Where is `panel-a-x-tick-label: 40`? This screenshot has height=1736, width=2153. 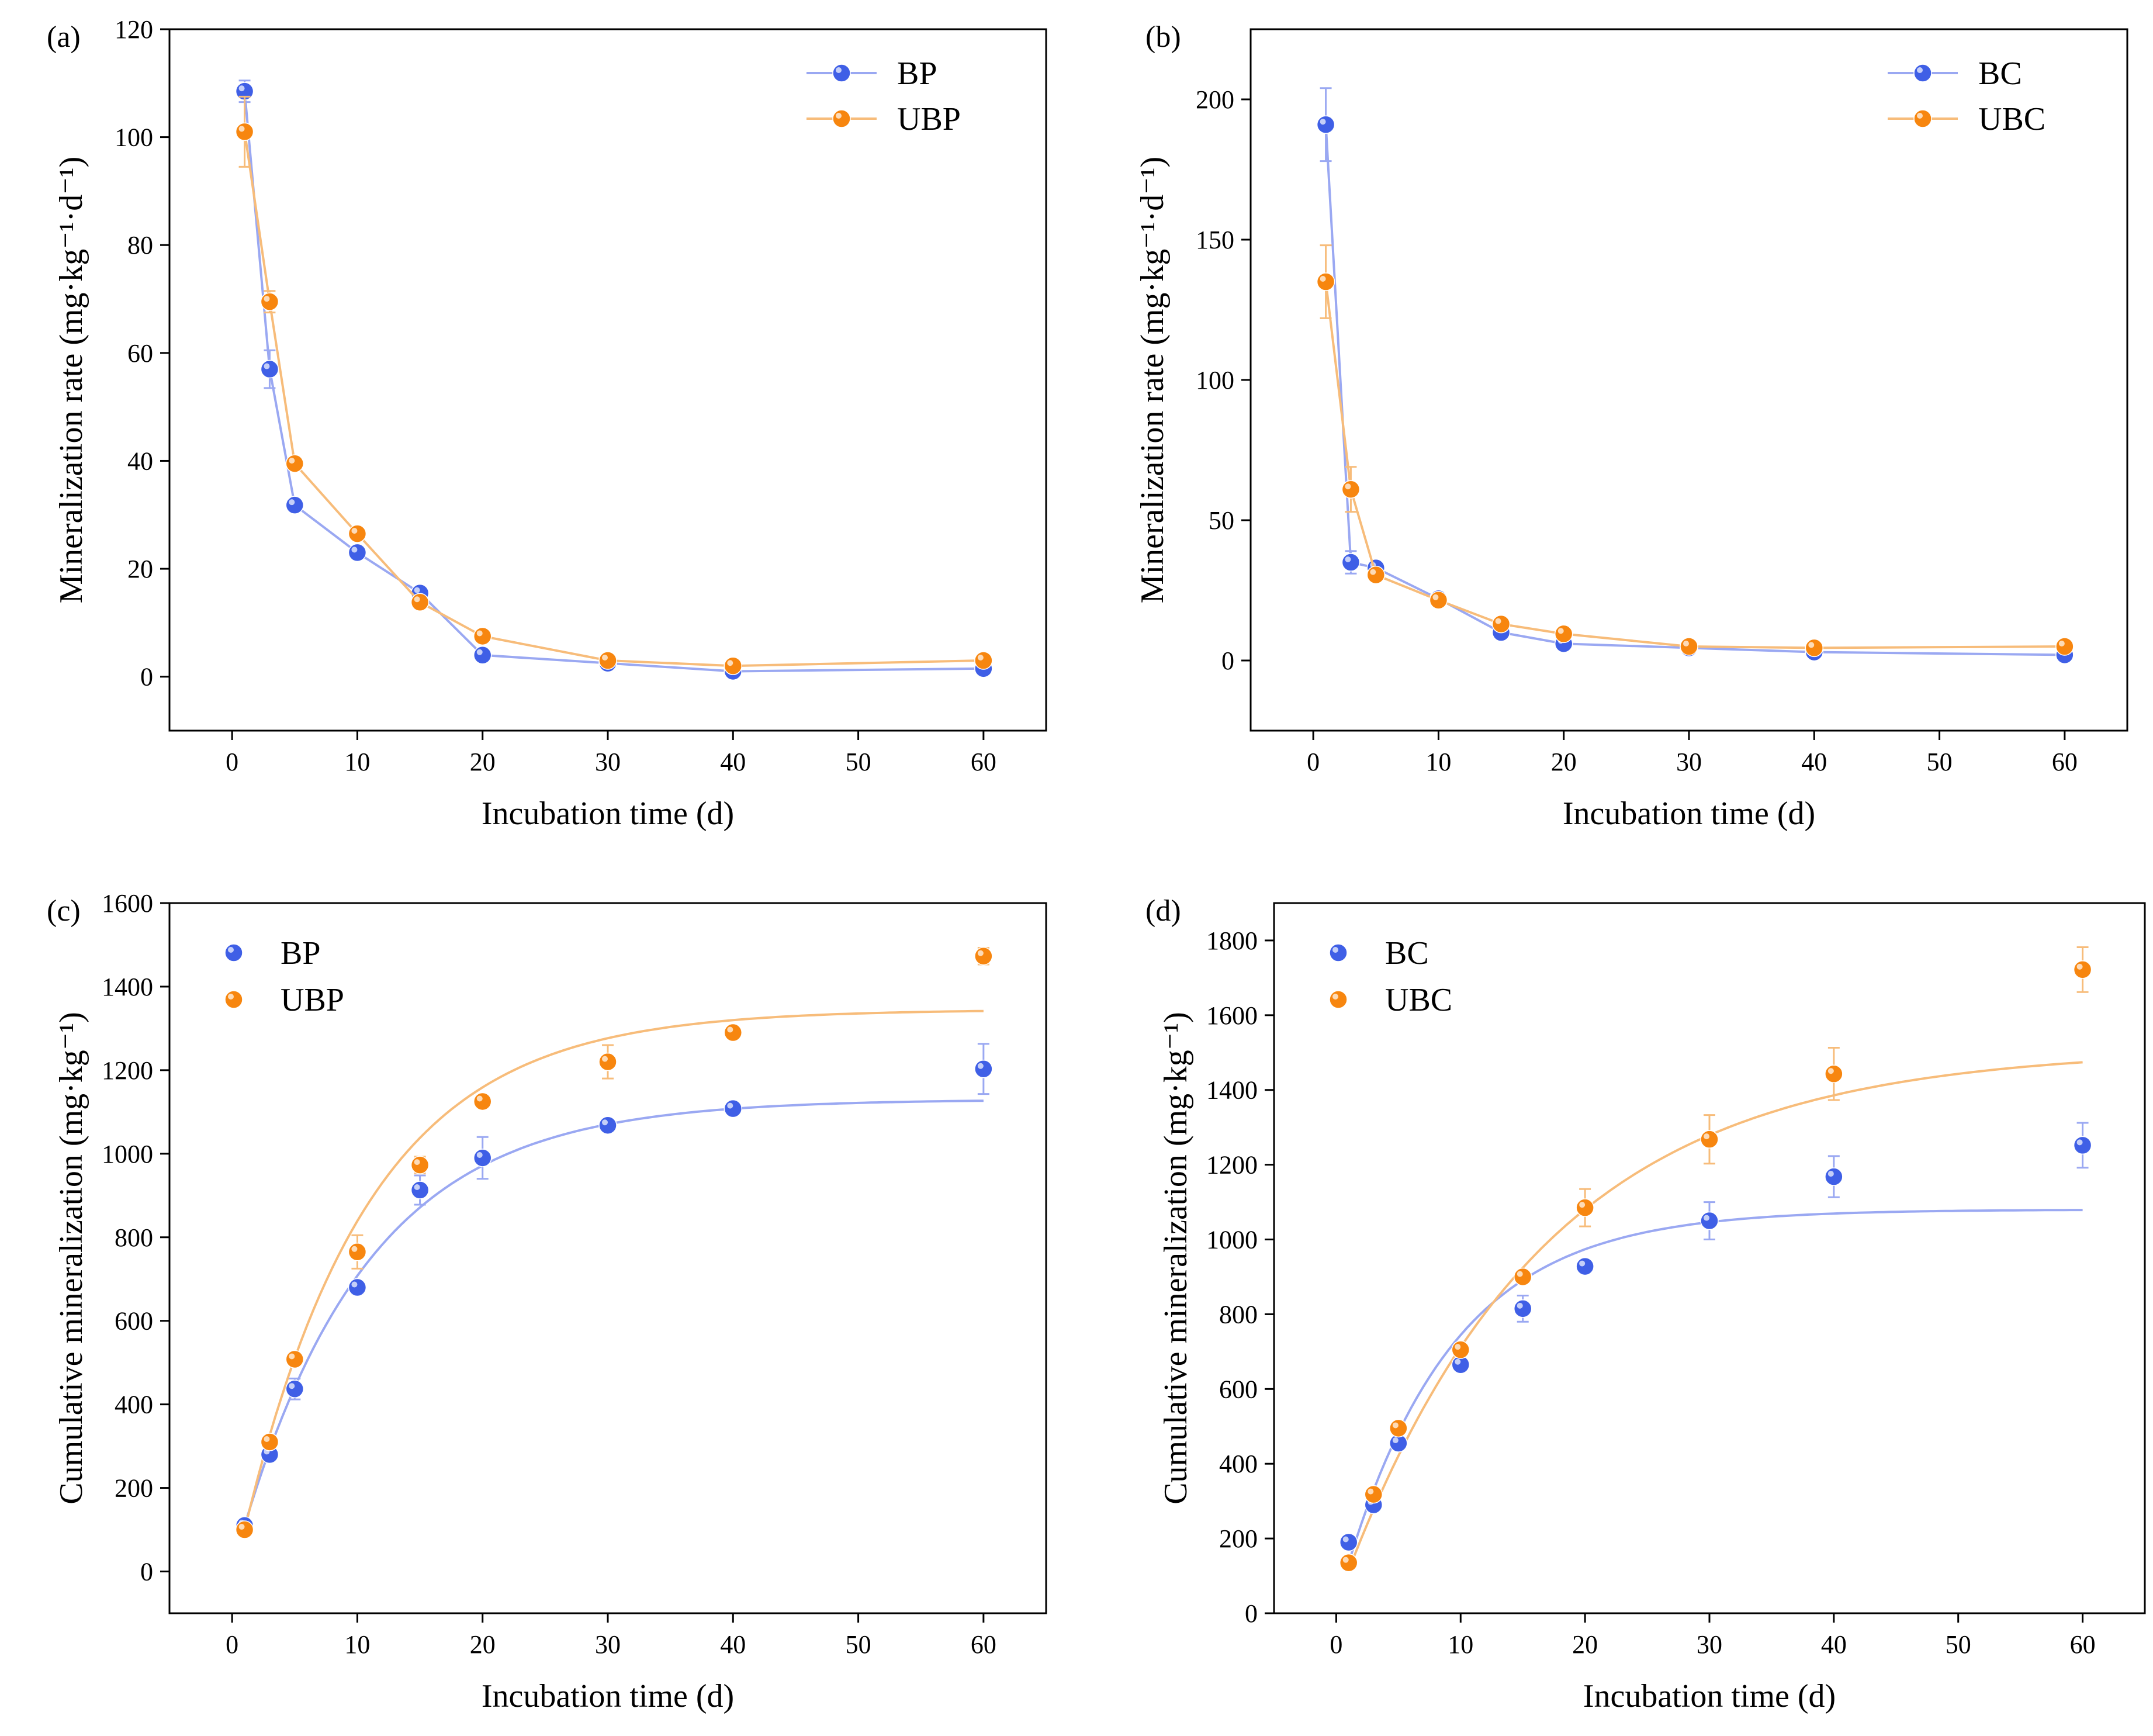
panel-a-x-tick-label: 40 is located at coordinates (733, 762).